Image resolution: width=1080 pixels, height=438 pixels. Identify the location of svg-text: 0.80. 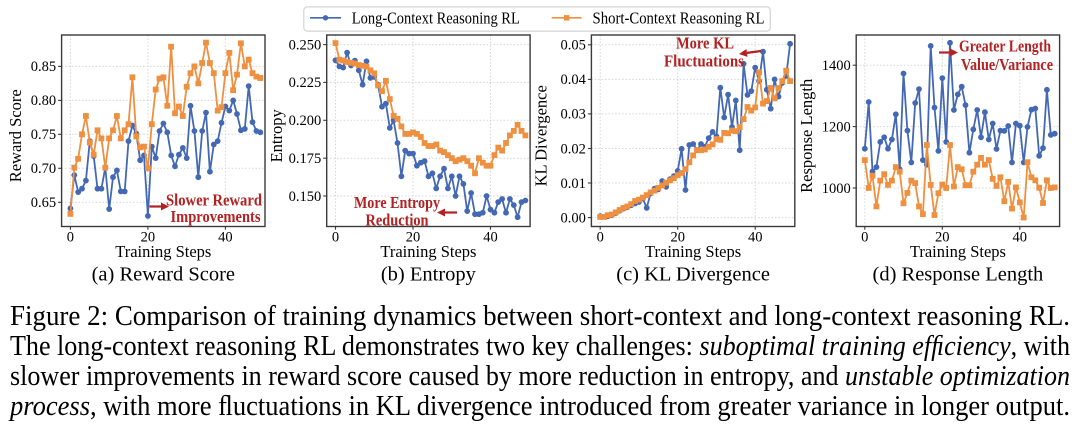
(43, 101).